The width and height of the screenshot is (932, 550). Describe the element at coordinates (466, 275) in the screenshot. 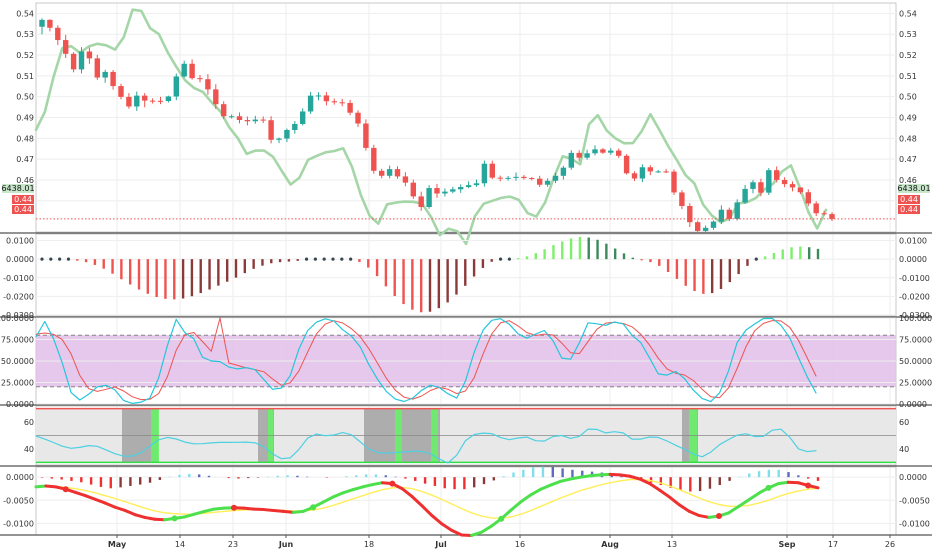

I see `pane-frame` at that location.